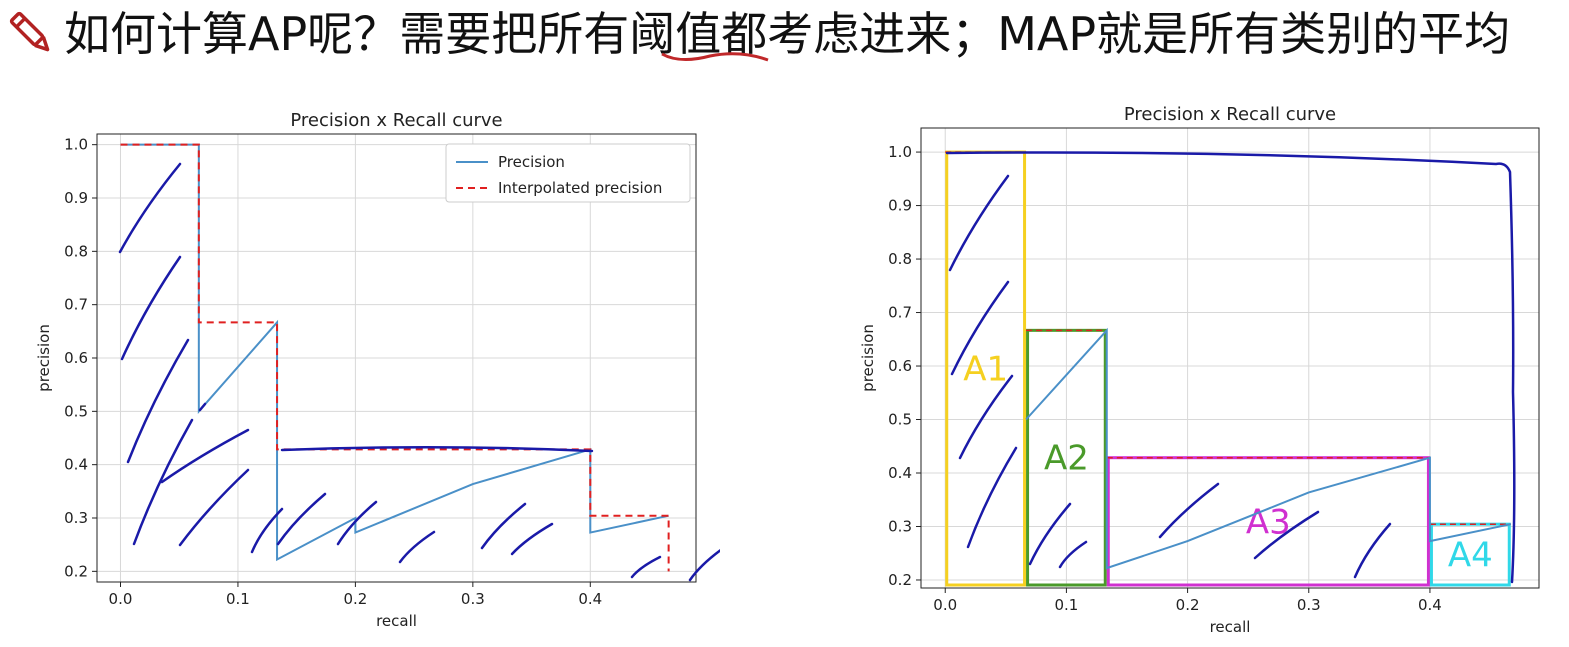  I want to click on headline-text: 如何计算AP呢？需要把所有阈值都考虑进来；MAP就是所有类别的平均, so click(787, 34).